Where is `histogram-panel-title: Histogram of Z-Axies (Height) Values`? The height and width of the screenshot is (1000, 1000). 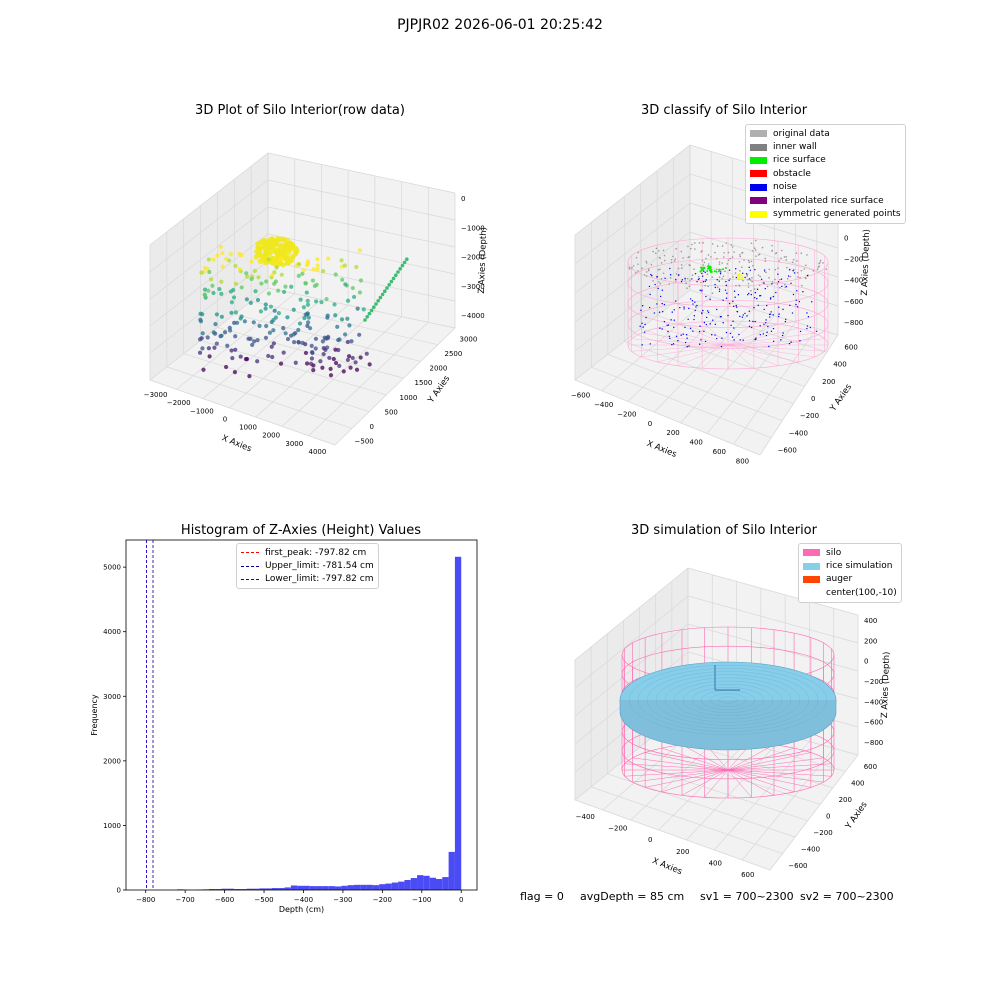 histogram-panel-title: Histogram of Z-Axies (Height) Values is located at coordinates (301, 530).